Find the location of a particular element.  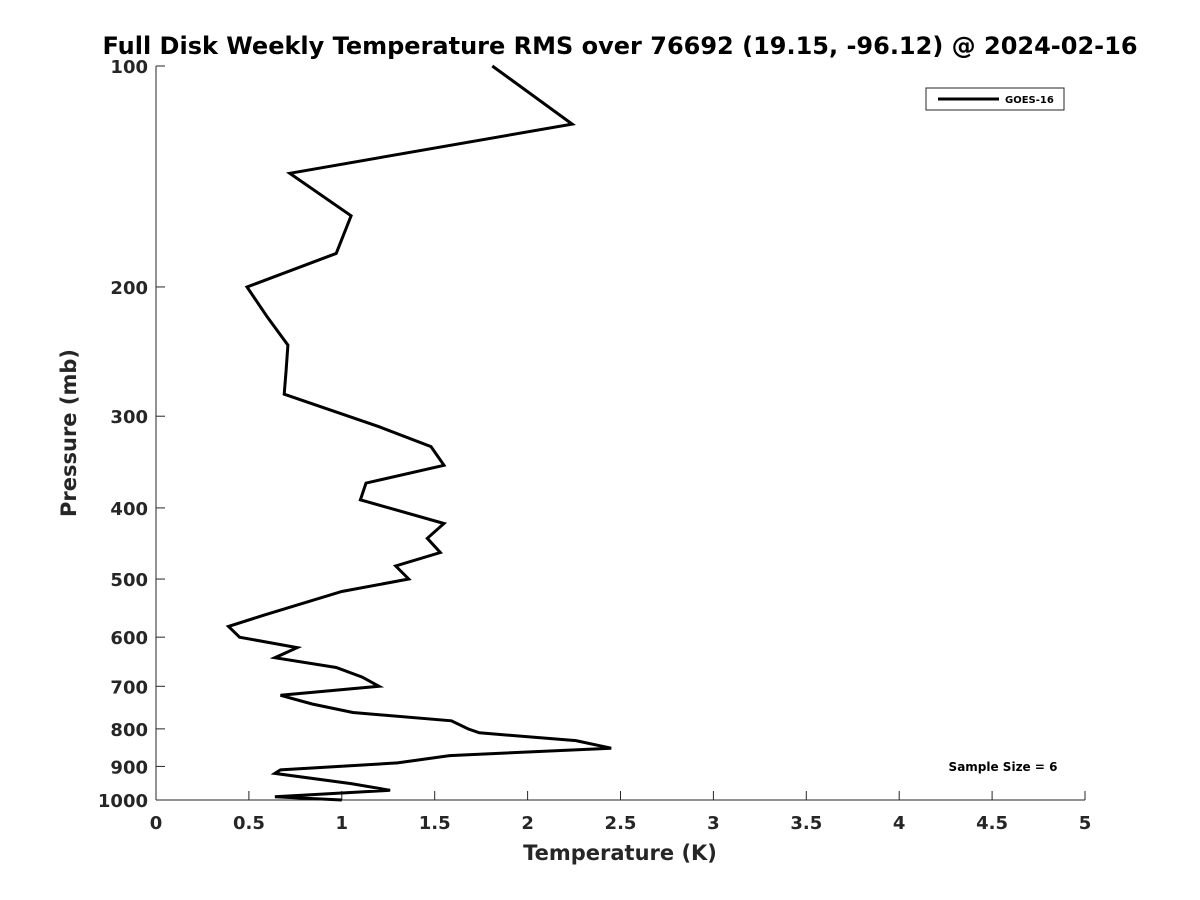

y-tick-label: 700 is located at coordinates (129, 687).